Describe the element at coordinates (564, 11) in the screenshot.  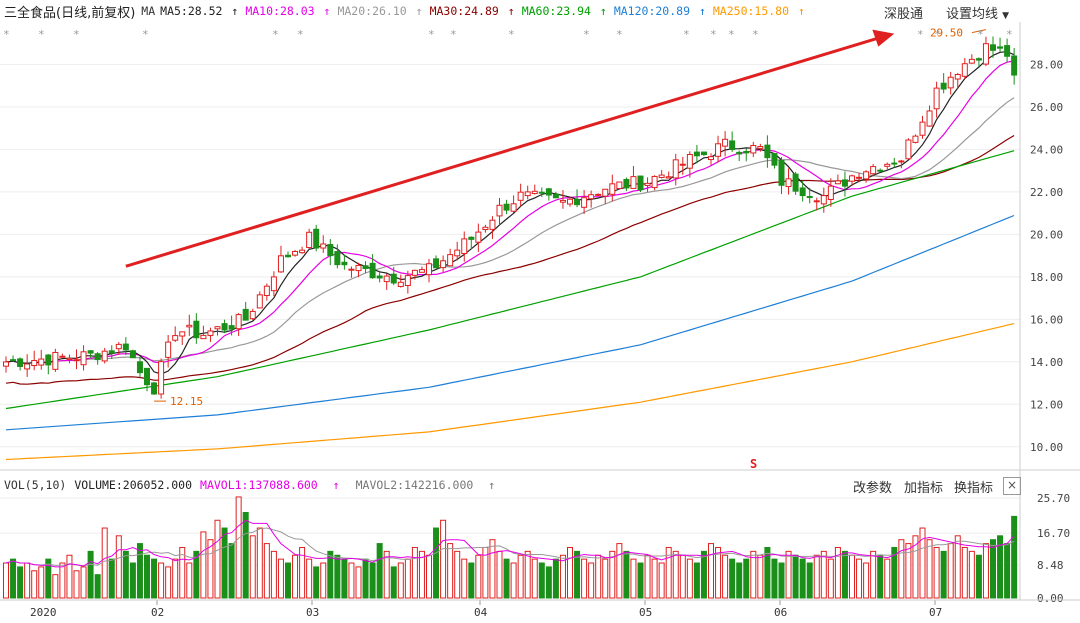
I see `ma60-value: MA60:23.94 ↑` at that location.